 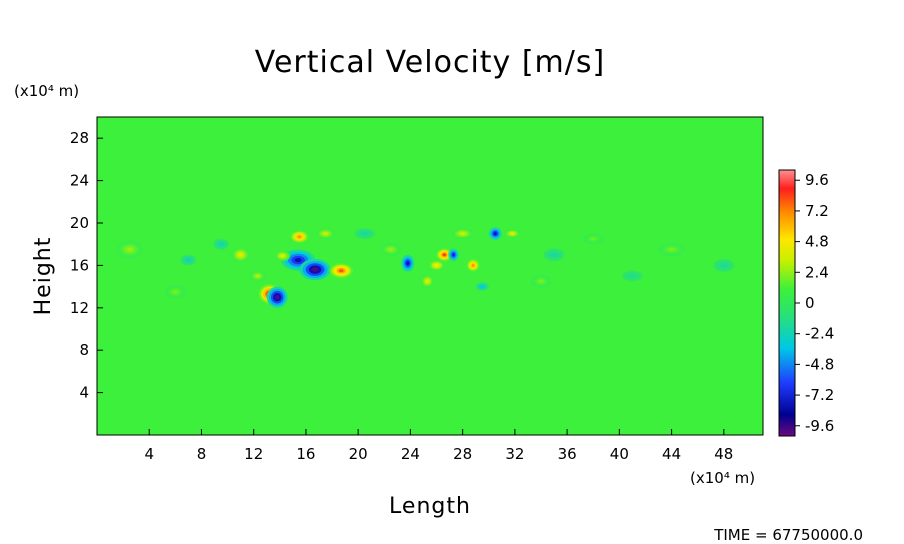 I want to click on x-tick-label: 44, so click(x=671, y=454).